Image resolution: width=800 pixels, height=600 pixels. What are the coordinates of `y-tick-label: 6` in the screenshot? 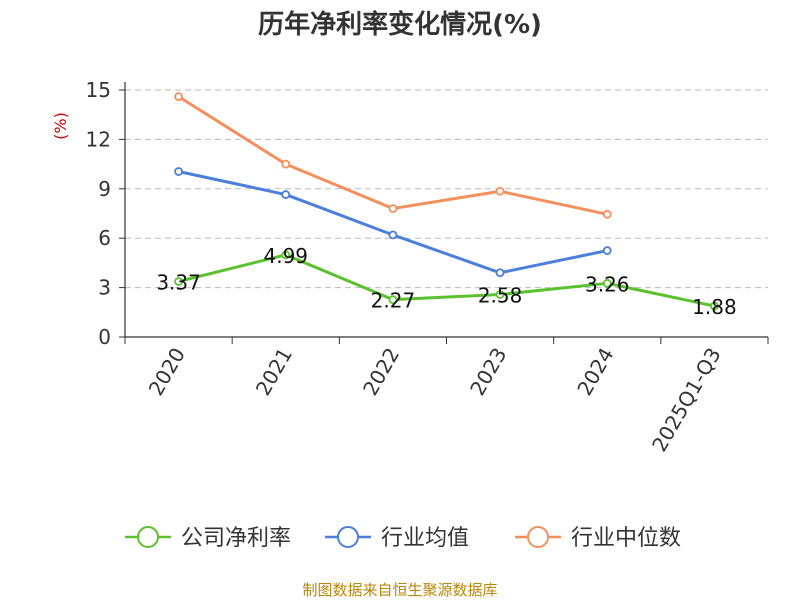 It's located at (104, 238).